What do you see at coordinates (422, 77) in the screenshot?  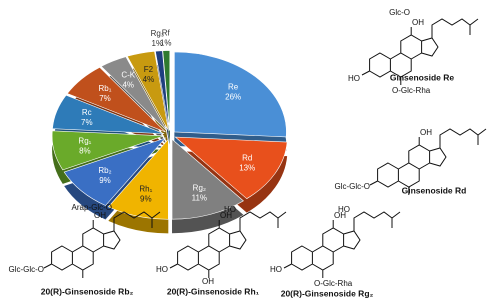 I see `structure-name: Ginsenoside Re` at bounding box center [422, 77].